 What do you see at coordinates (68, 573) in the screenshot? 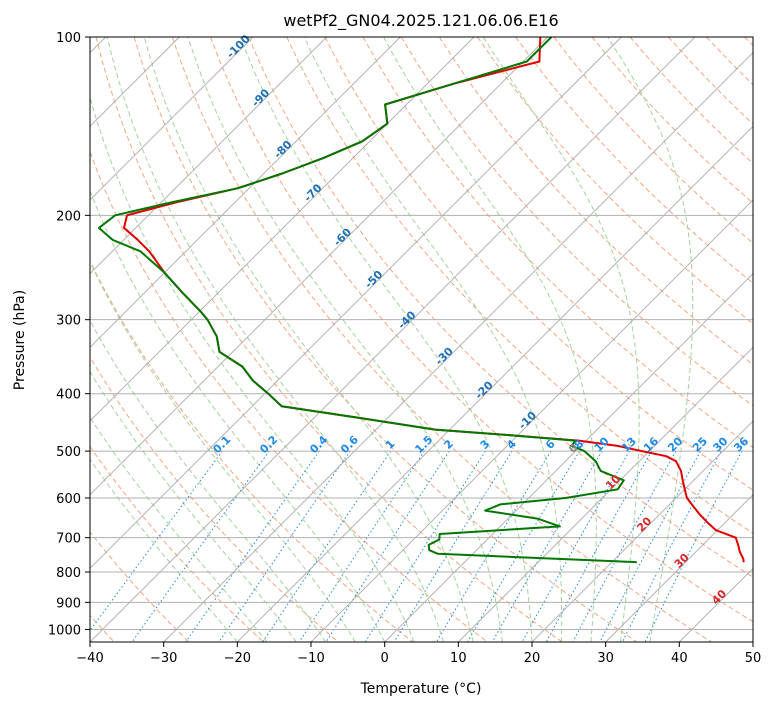
I see `y-tick-label: 800` at bounding box center [68, 573].